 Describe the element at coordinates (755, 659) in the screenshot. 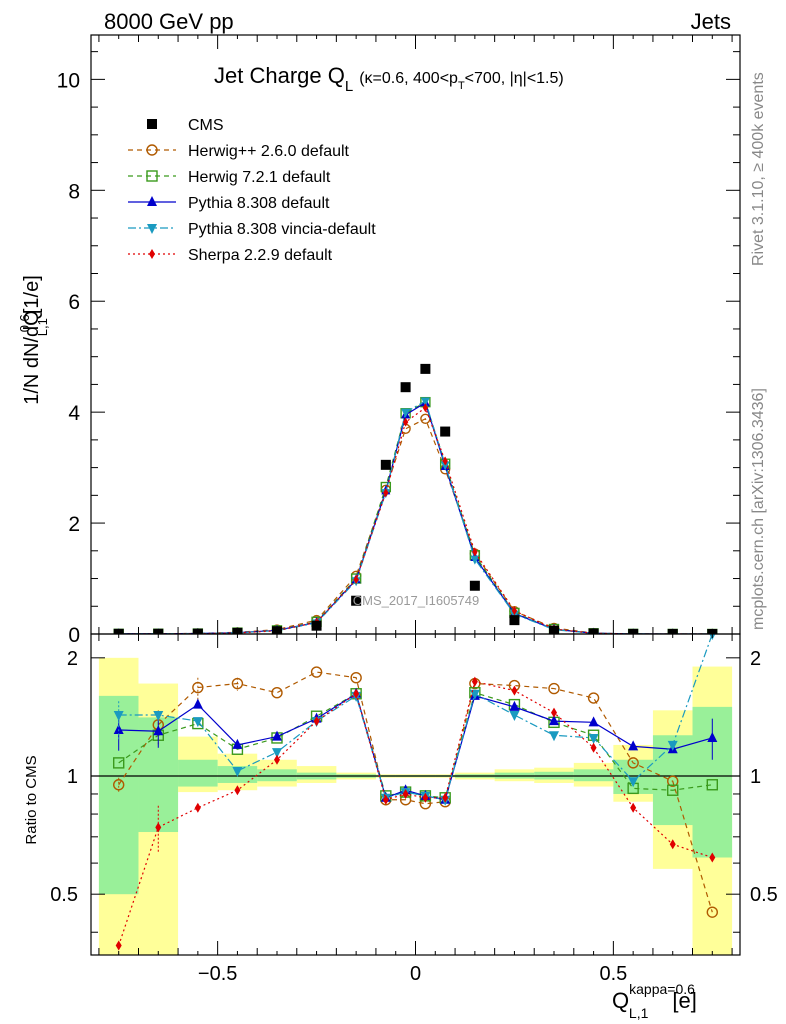

I see `ratio-tick-label-right: 2` at that location.